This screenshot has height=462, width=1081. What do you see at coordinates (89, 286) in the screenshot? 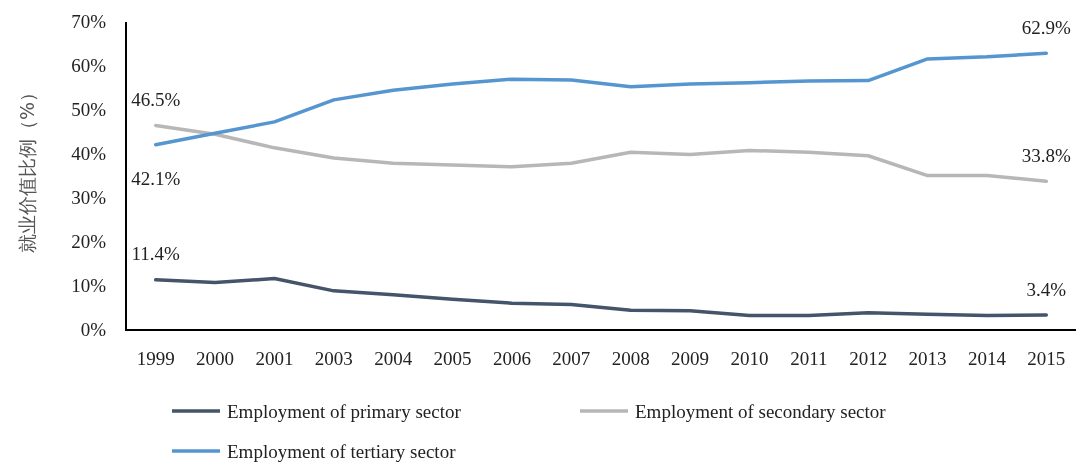
I see `y-tick-label: 10%` at bounding box center [89, 286].